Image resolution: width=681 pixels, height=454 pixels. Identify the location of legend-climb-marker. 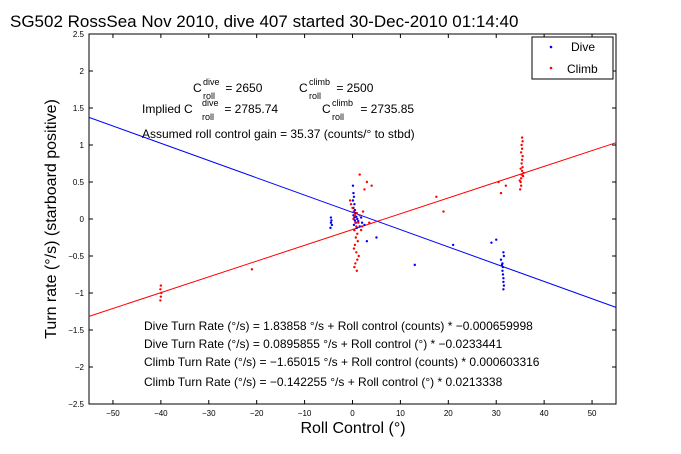
(551, 68).